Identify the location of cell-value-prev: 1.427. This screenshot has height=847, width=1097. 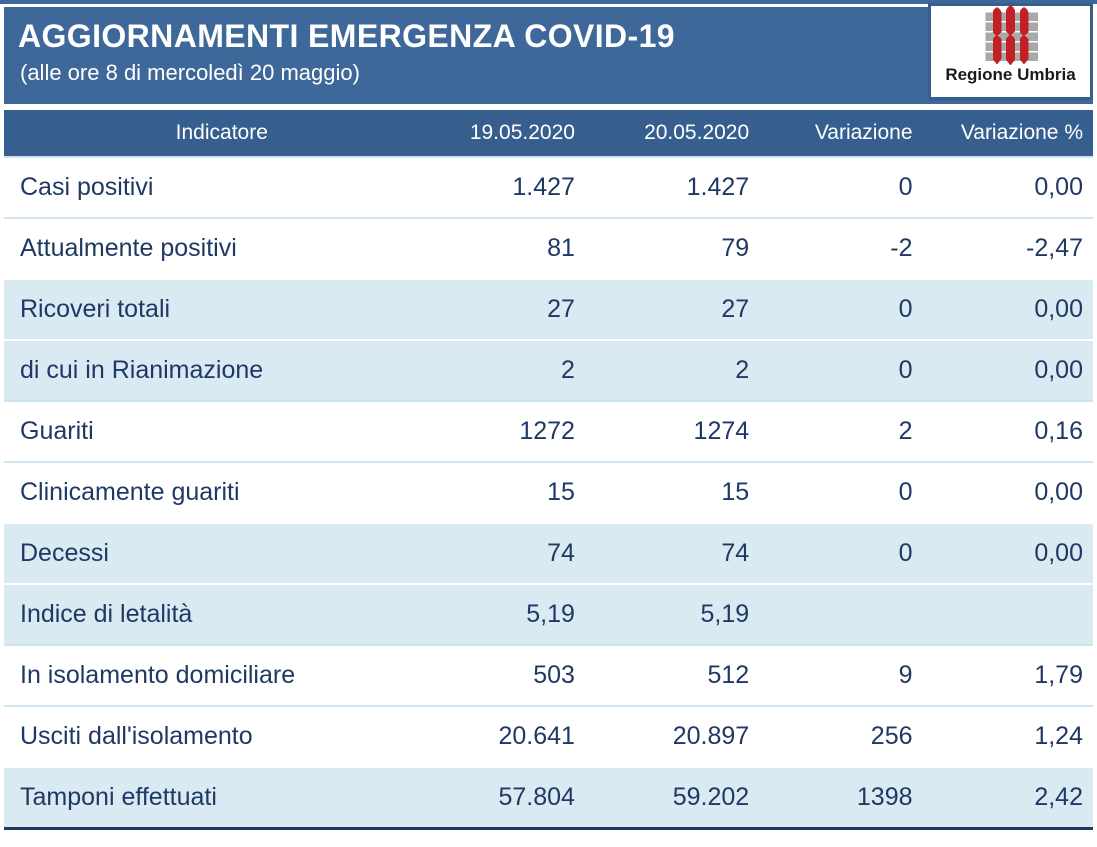
(543, 187).